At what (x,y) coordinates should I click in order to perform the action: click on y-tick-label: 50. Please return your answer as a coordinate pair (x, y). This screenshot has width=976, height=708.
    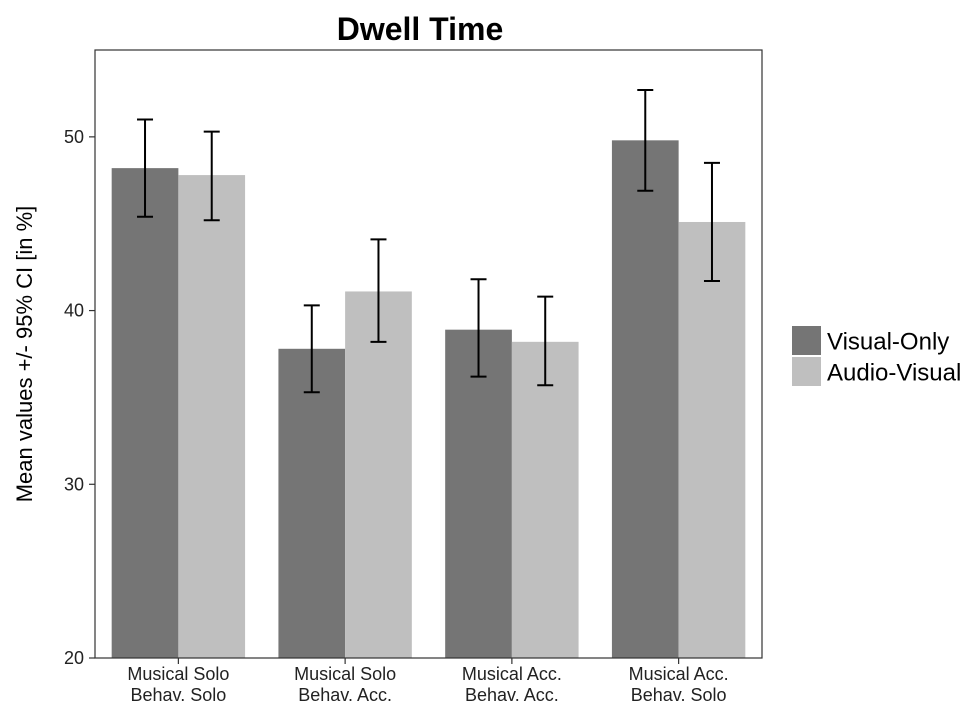
    Looking at the image, I should click on (74, 137).